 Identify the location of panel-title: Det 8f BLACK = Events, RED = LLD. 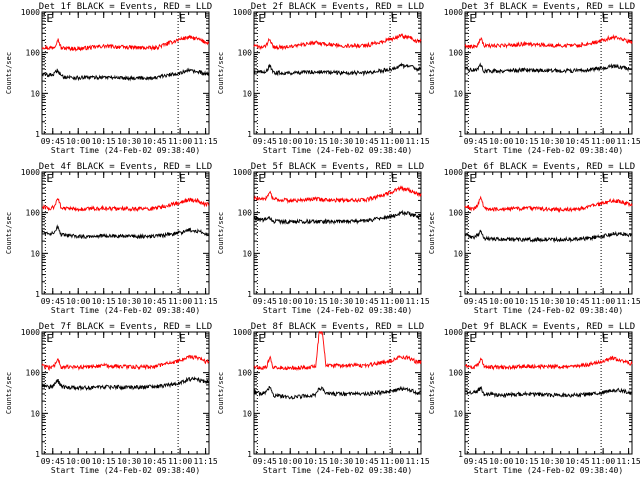
(337, 327).